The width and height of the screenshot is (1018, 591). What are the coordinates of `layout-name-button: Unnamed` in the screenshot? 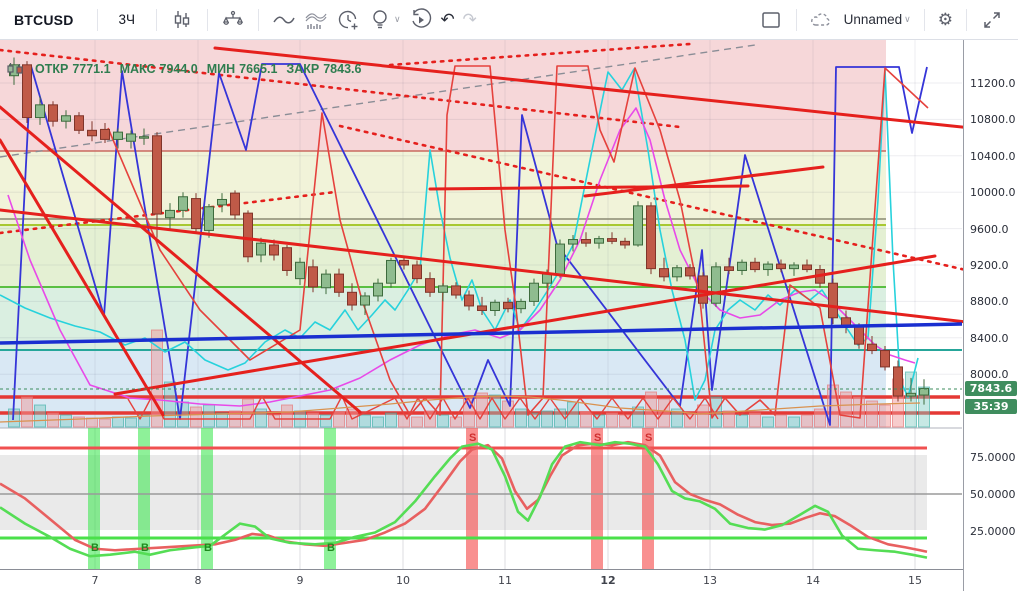 It's located at (873, 19).